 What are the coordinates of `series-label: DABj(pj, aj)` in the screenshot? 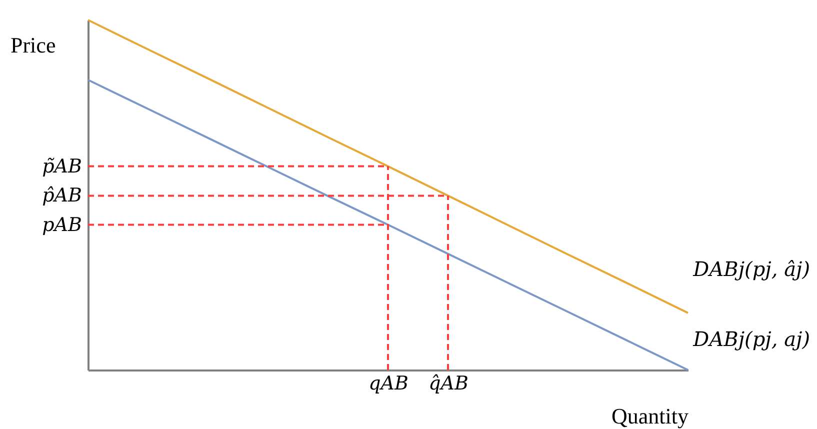 It's located at (751, 339).